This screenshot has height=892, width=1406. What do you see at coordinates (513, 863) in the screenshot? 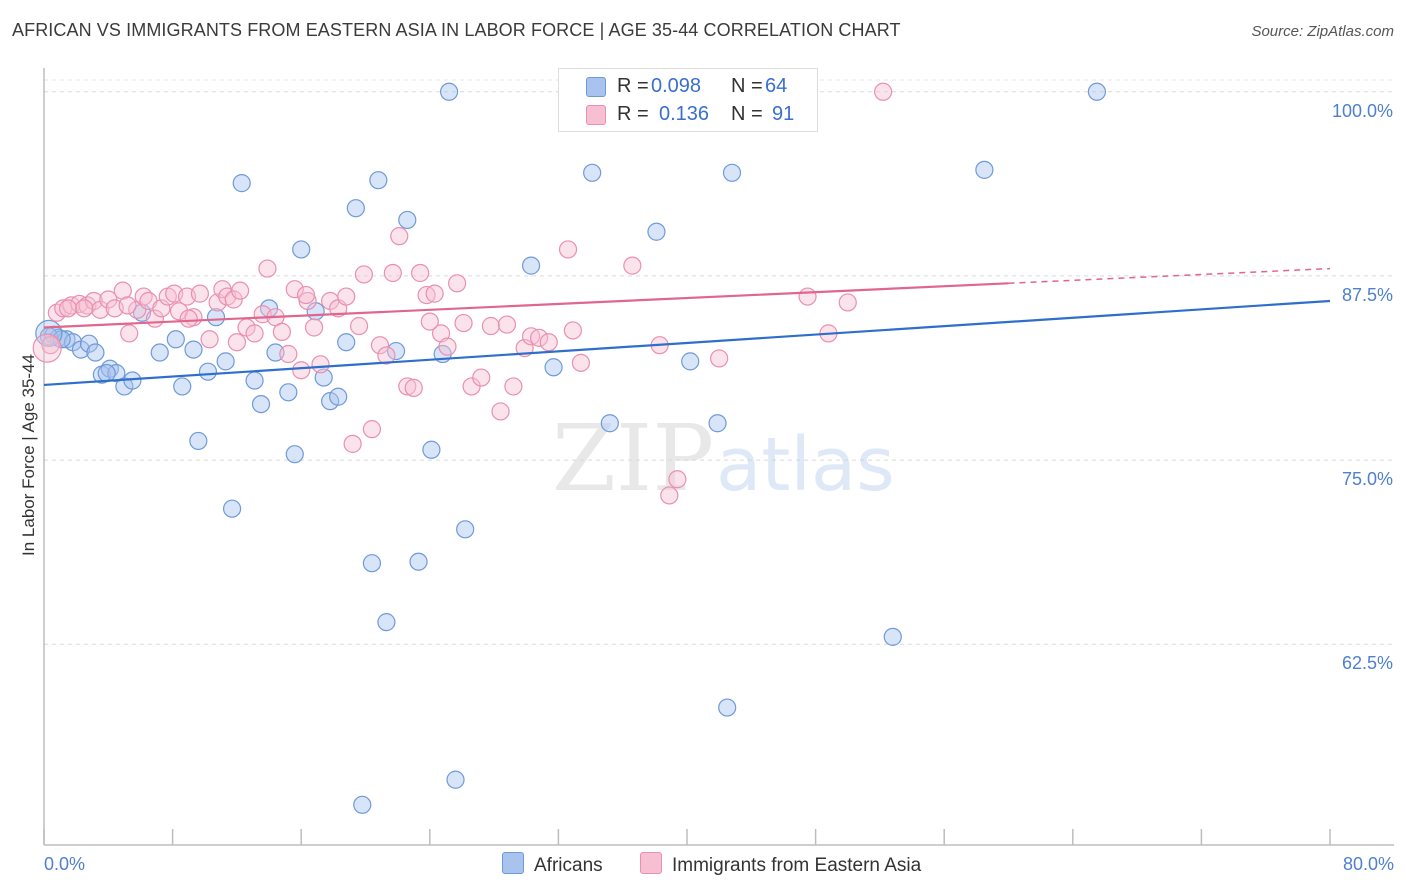
I see `bottom-legend-swatch-africans` at bounding box center [513, 863].